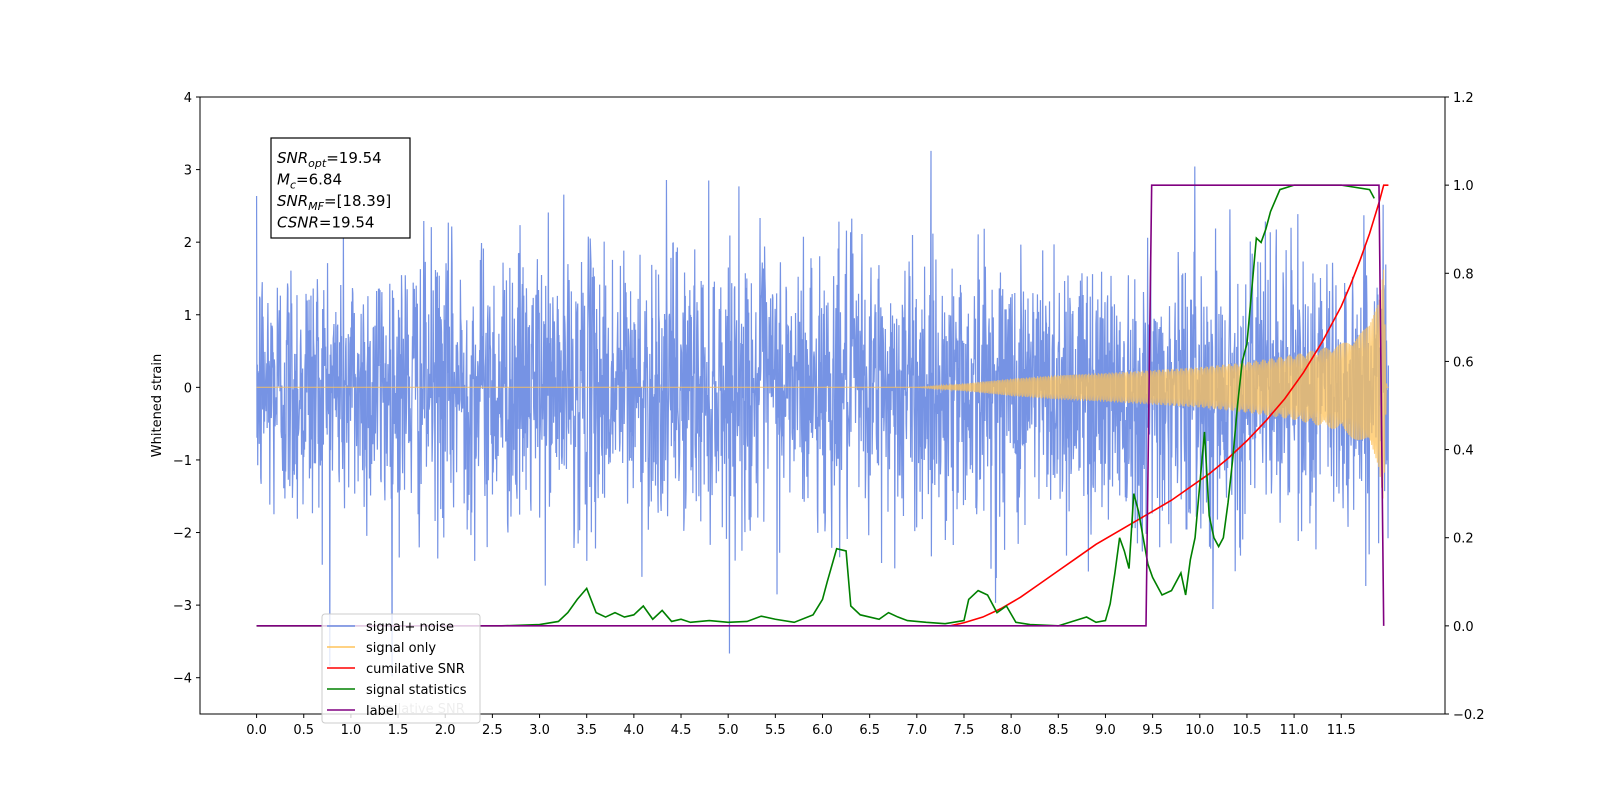 The width and height of the screenshot is (1600, 800). I want to click on y-right-tick-label: −0.2, so click(1469, 715).